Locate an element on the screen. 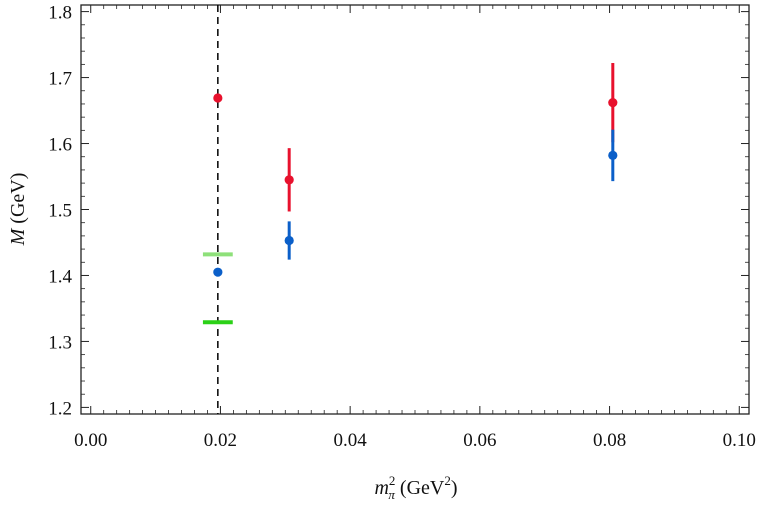 The height and width of the screenshot is (505, 757). y-tick-label: 1.7 is located at coordinates (60, 79).